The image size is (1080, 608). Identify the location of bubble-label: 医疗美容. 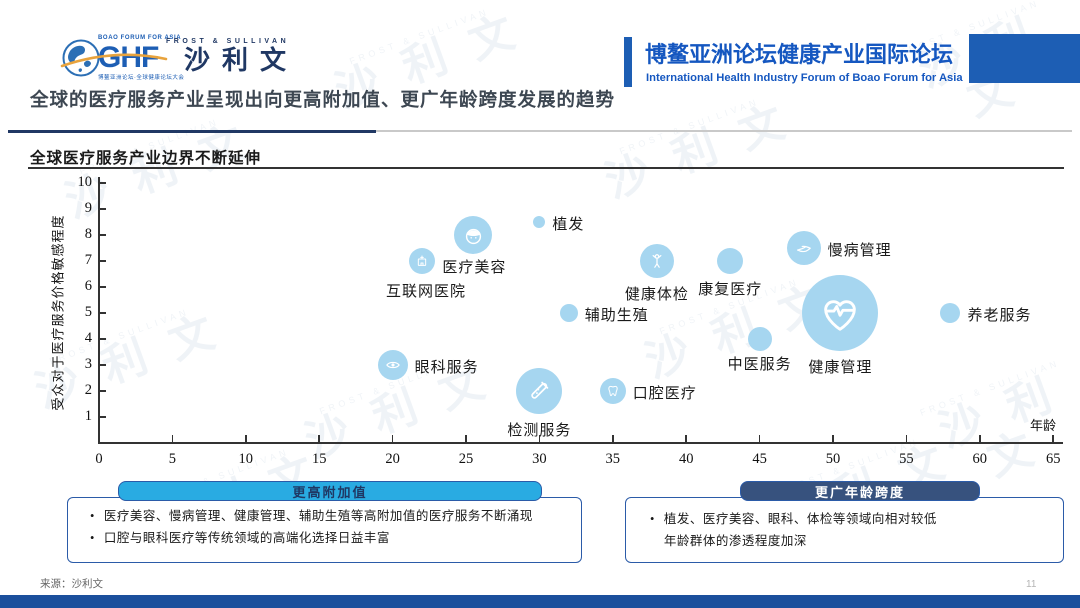
(474, 268).